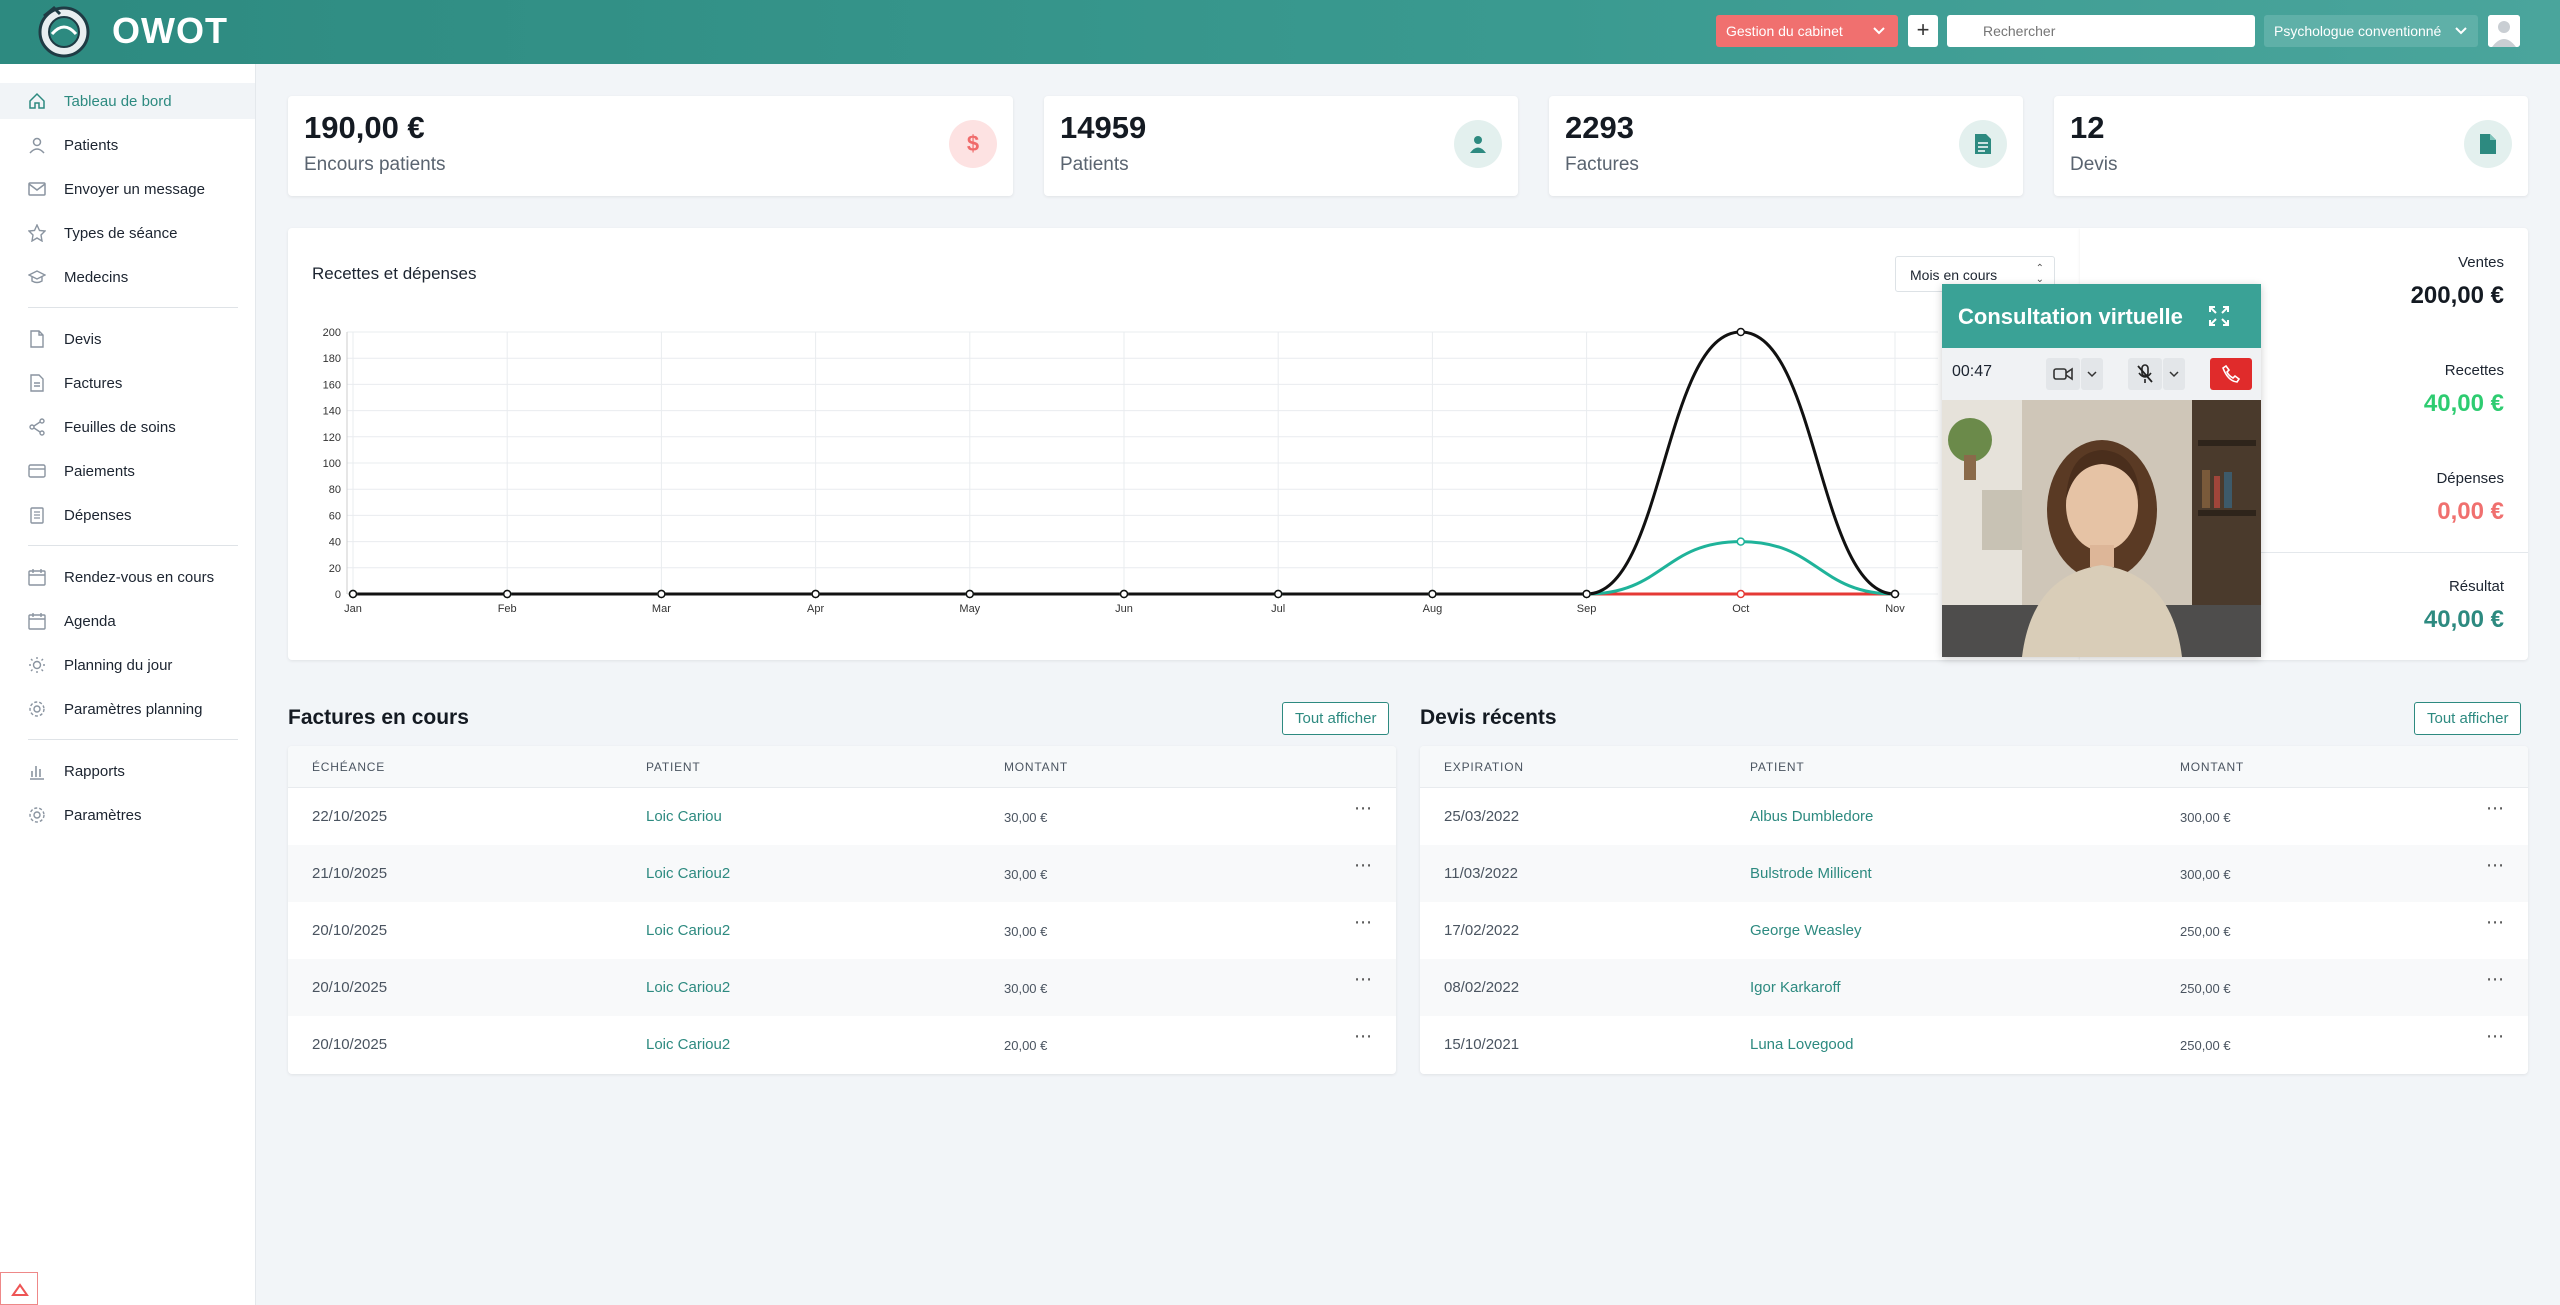 This screenshot has width=2560, height=1305. What do you see at coordinates (335, 543) in the screenshot?
I see `y-tick-label: 40` at bounding box center [335, 543].